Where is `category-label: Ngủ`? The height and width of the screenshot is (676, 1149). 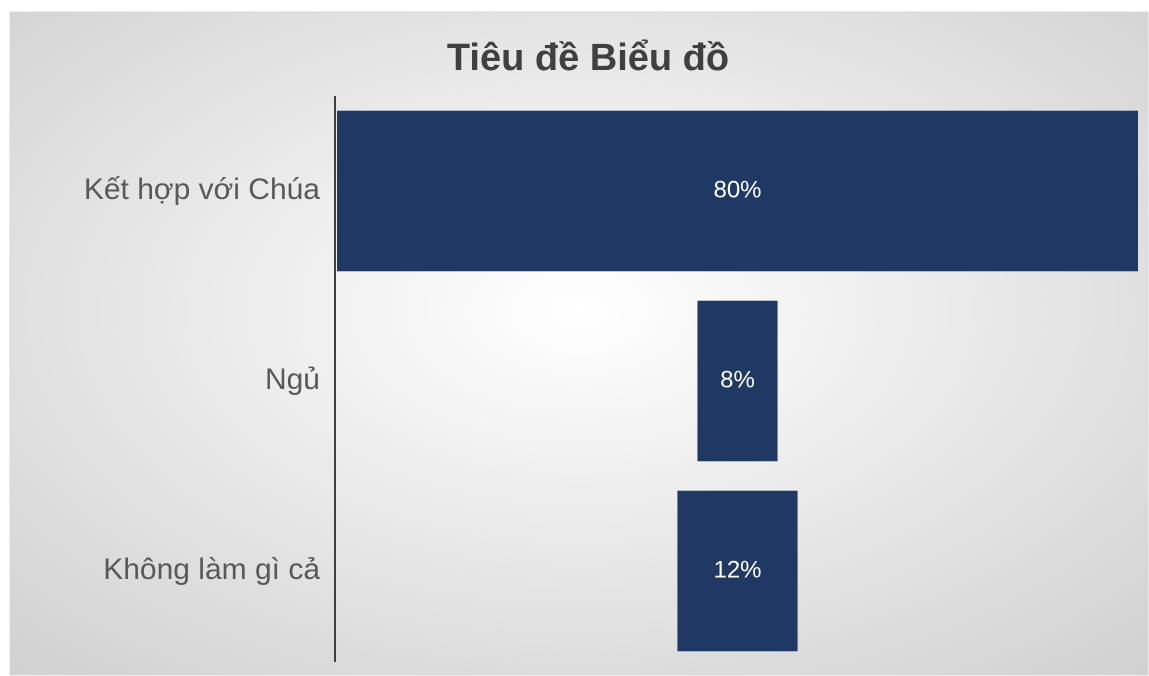 category-label: Ngủ is located at coordinates (292, 379).